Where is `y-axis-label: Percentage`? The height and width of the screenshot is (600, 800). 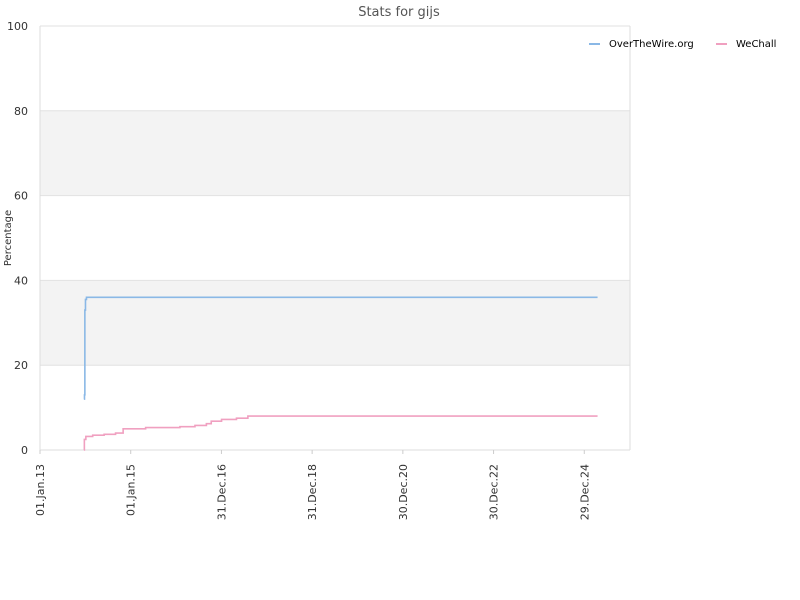
y-axis-label: Percentage is located at coordinates (8, 238).